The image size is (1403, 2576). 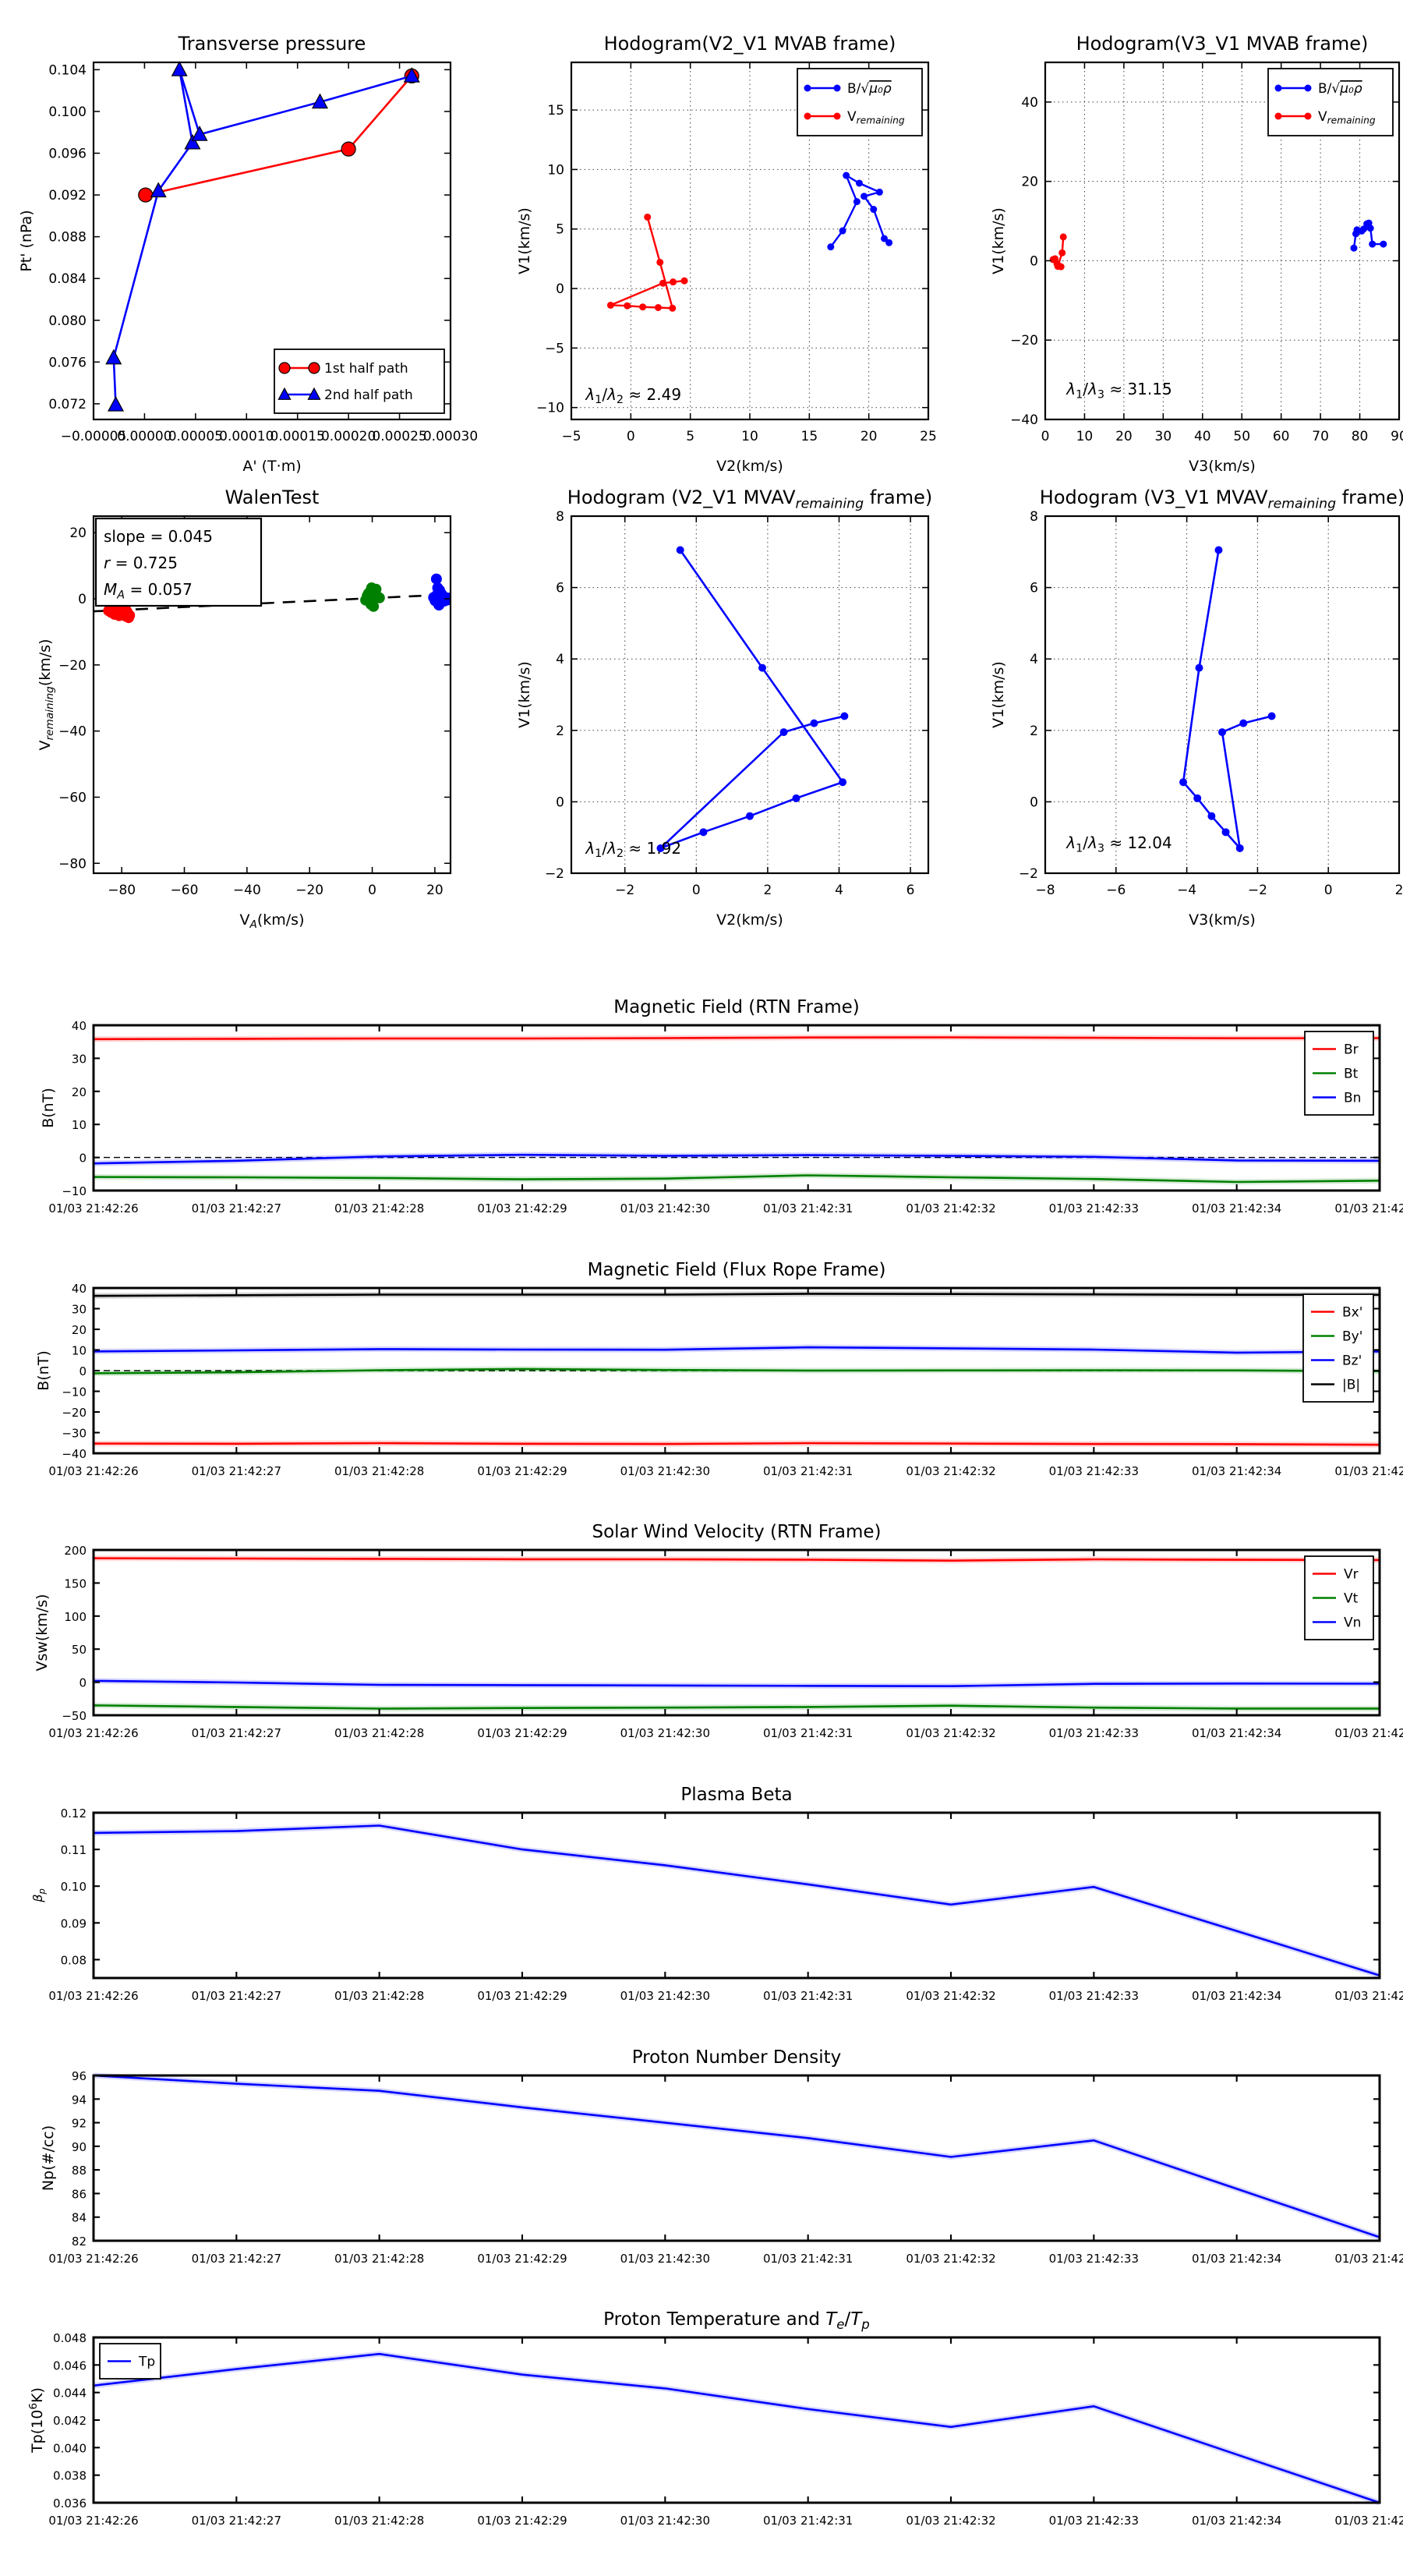 I want to click on legend-label: Vn, so click(x=1352, y=1623).